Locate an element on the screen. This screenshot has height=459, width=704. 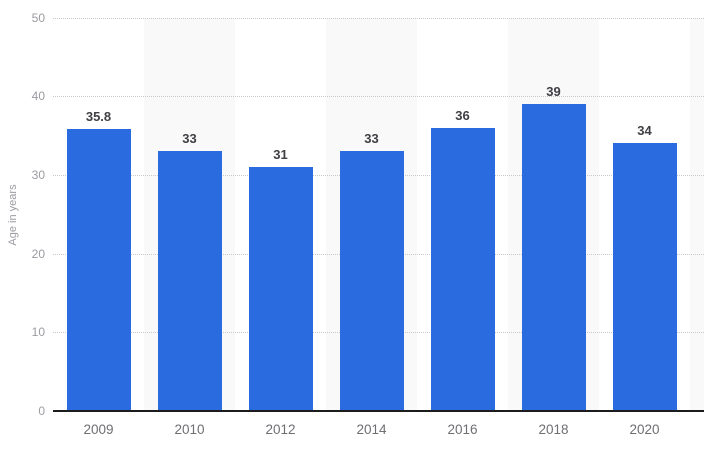
x-axis-tick-label: 2020 is located at coordinates (644, 429).